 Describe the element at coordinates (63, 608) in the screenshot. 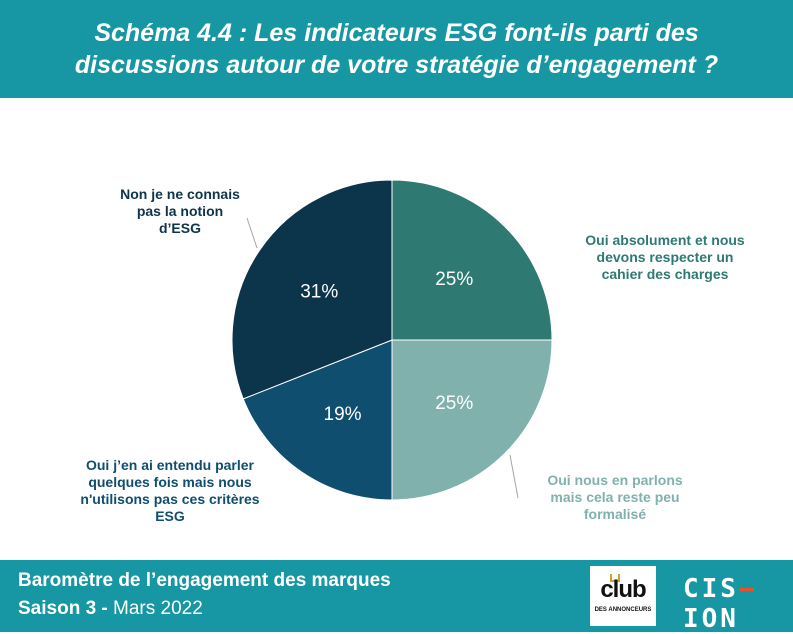

I see `footer-season: Saison 3 -` at that location.